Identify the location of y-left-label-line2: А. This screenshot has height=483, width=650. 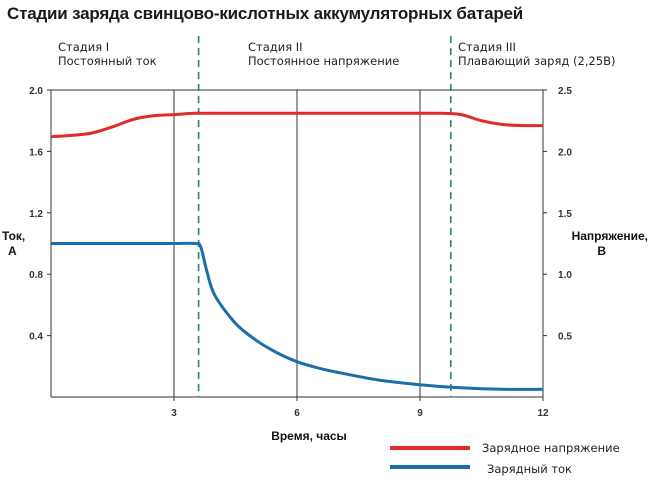
(12, 251).